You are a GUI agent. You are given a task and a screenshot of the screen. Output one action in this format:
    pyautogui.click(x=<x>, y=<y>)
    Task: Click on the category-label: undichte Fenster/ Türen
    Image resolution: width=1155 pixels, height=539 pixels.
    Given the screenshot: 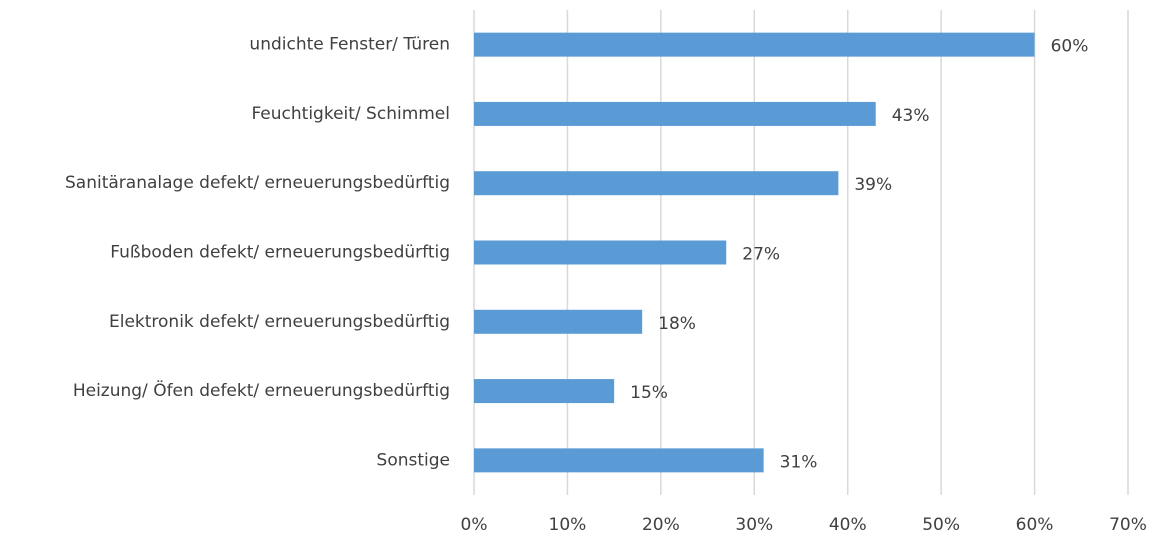 What is the action you would take?
    pyautogui.click(x=349, y=45)
    